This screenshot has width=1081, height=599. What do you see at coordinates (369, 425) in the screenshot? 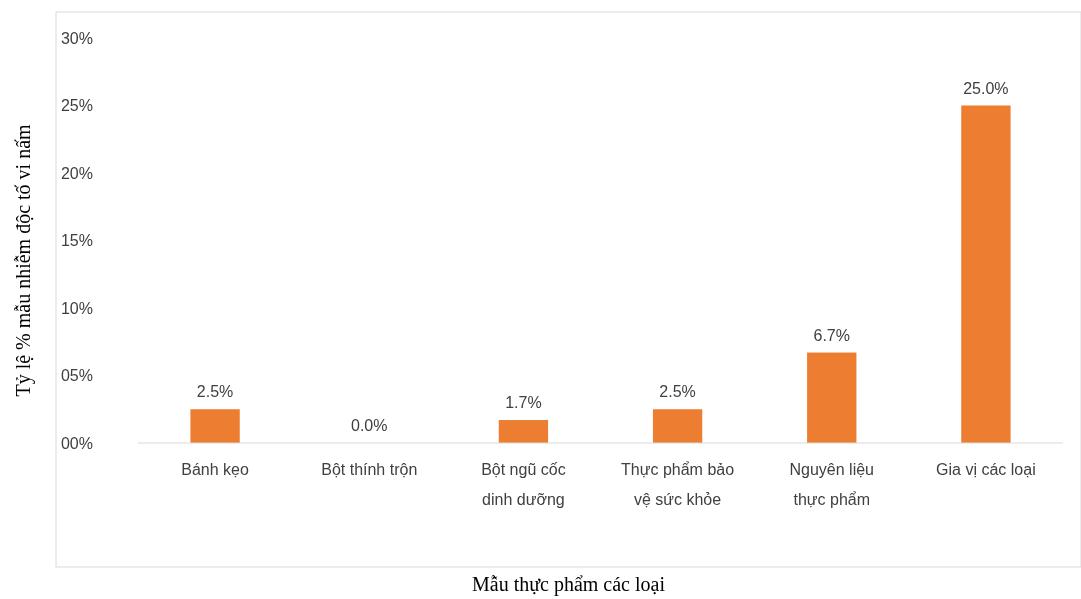
I see `data-label: 0.0%` at bounding box center [369, 425].